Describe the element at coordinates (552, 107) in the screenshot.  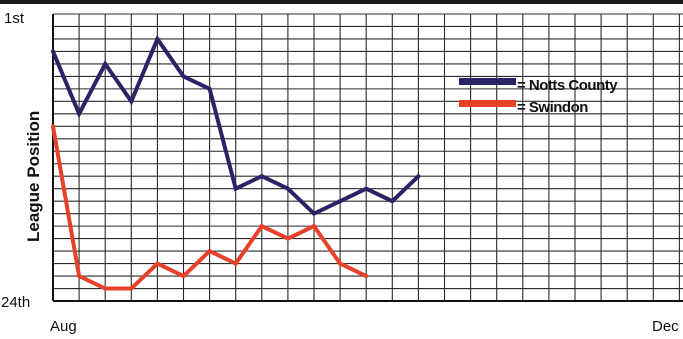
I see `legend-label-swindon: = Swindon` at that location.